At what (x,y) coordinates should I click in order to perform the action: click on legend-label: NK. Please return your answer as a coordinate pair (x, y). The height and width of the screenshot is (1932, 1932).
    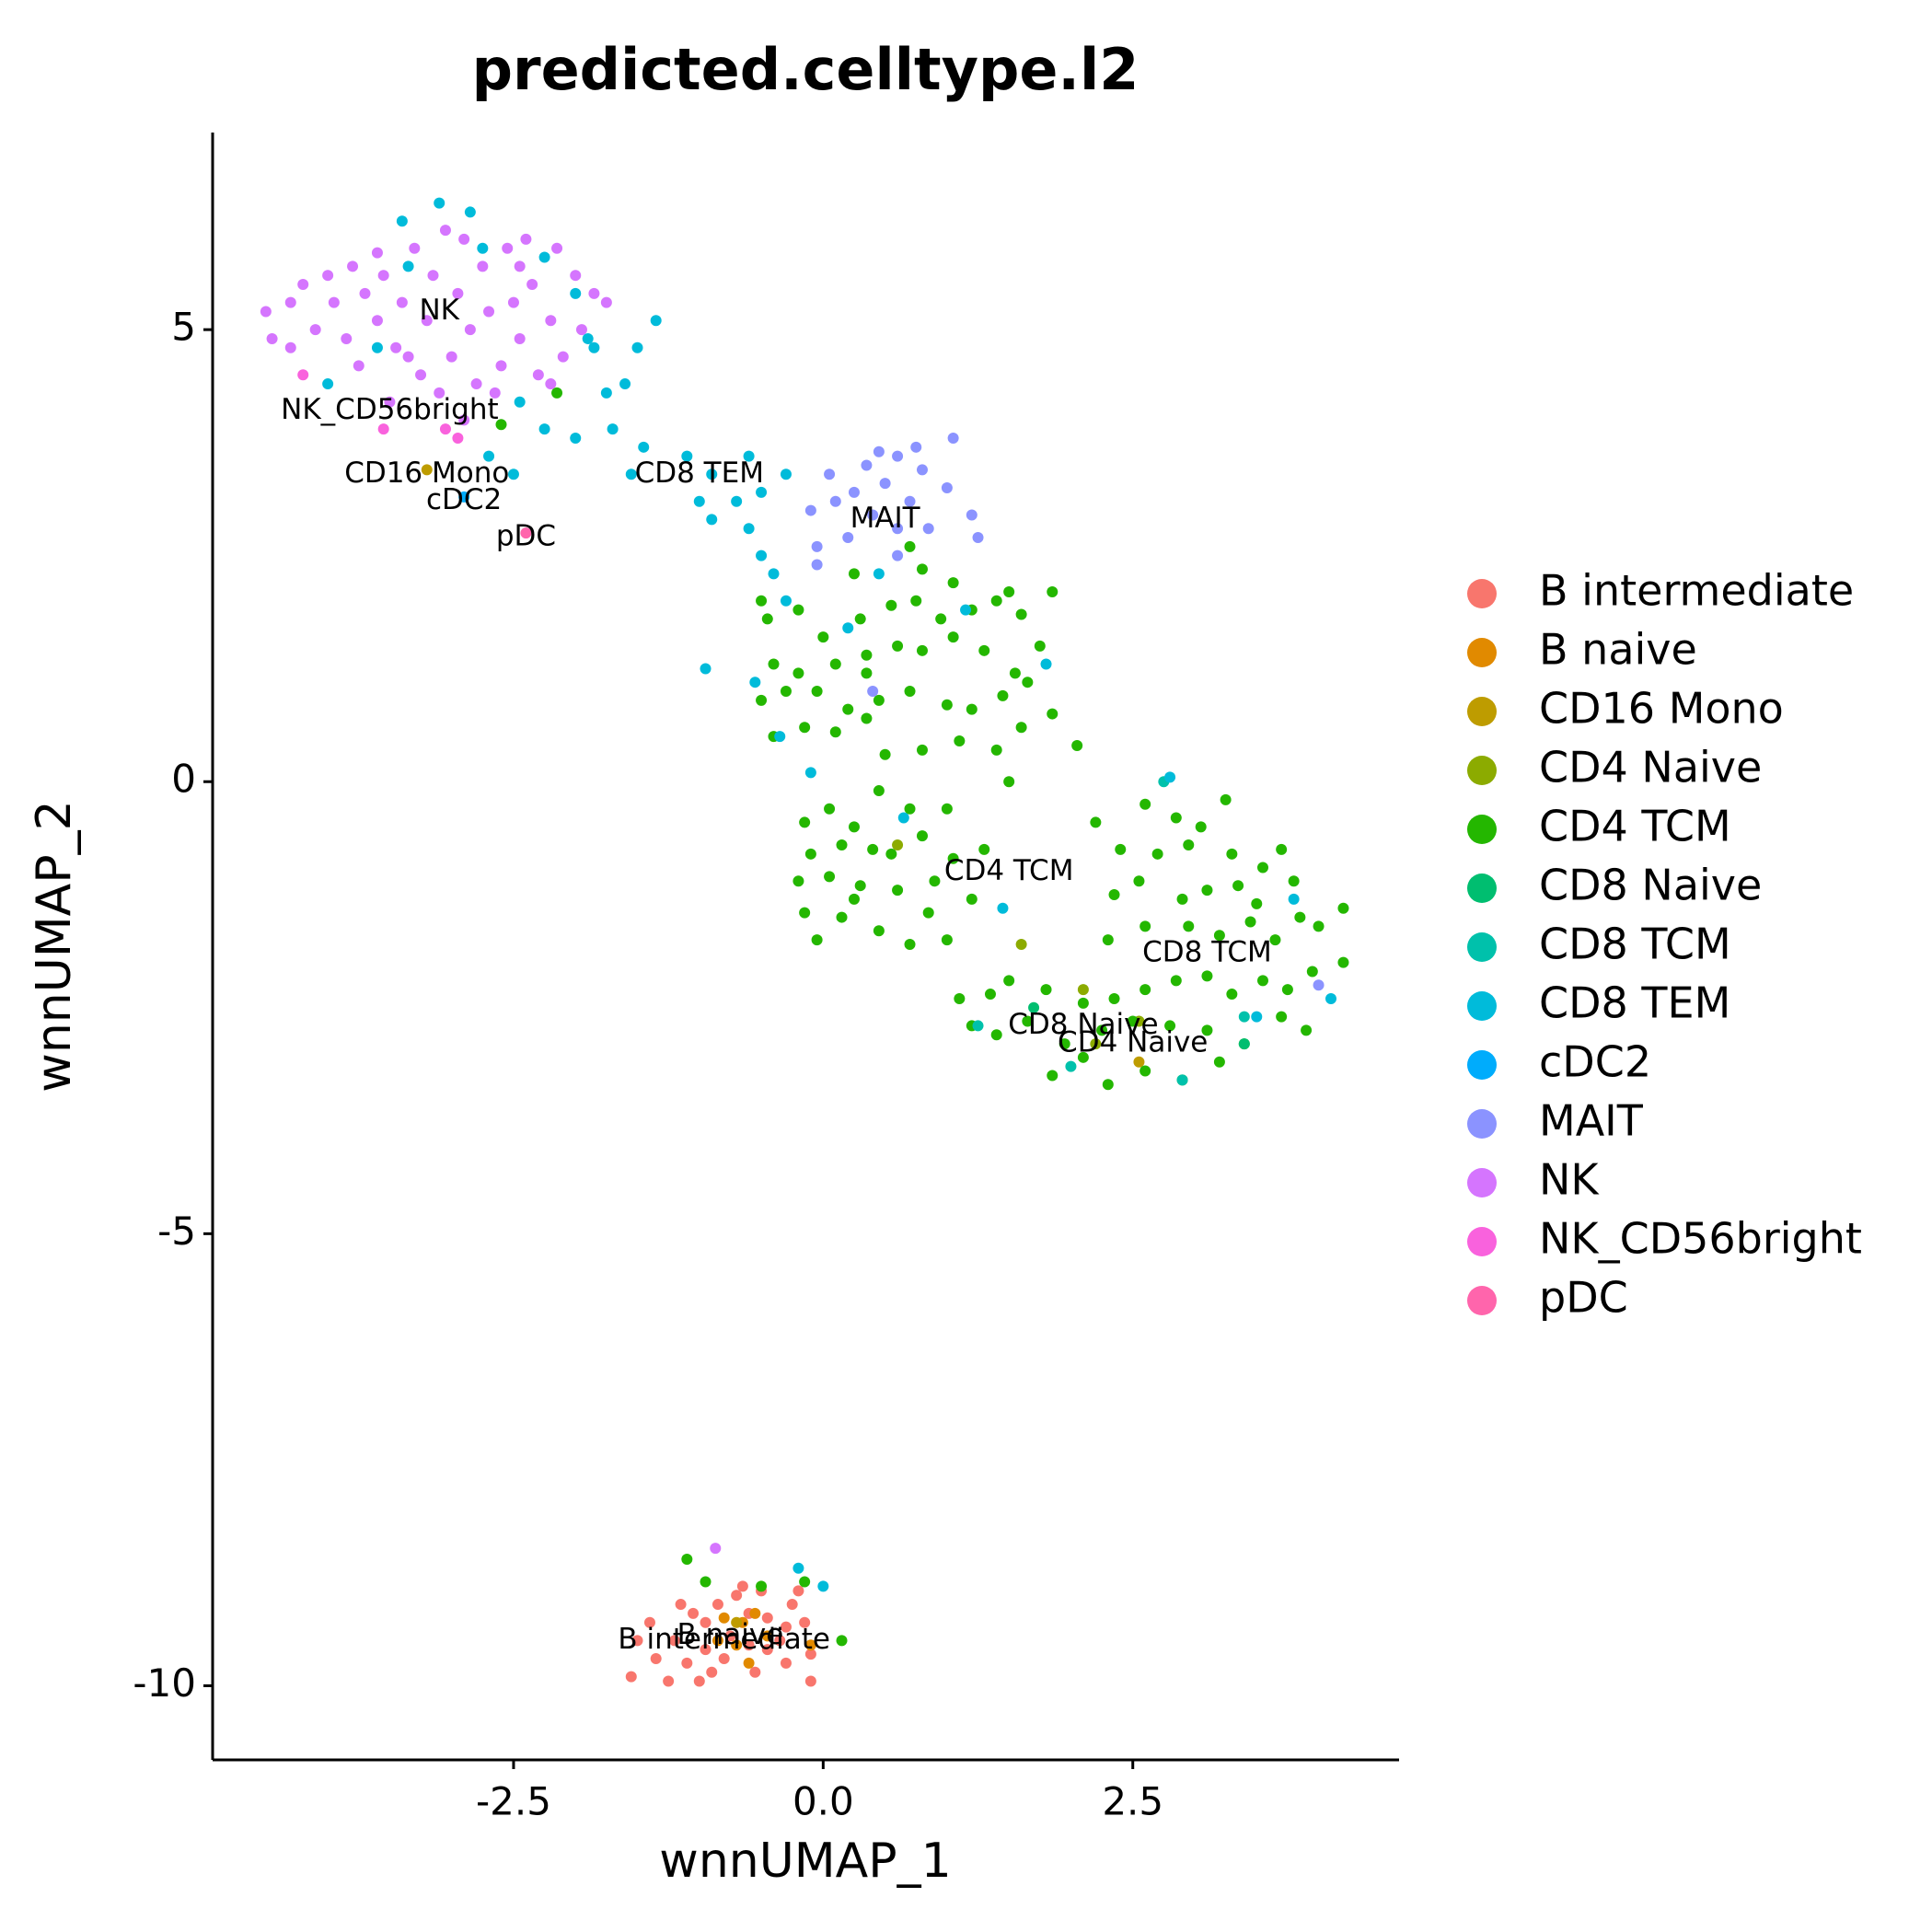
    Looking at the image, I should click on (1570, 1180).